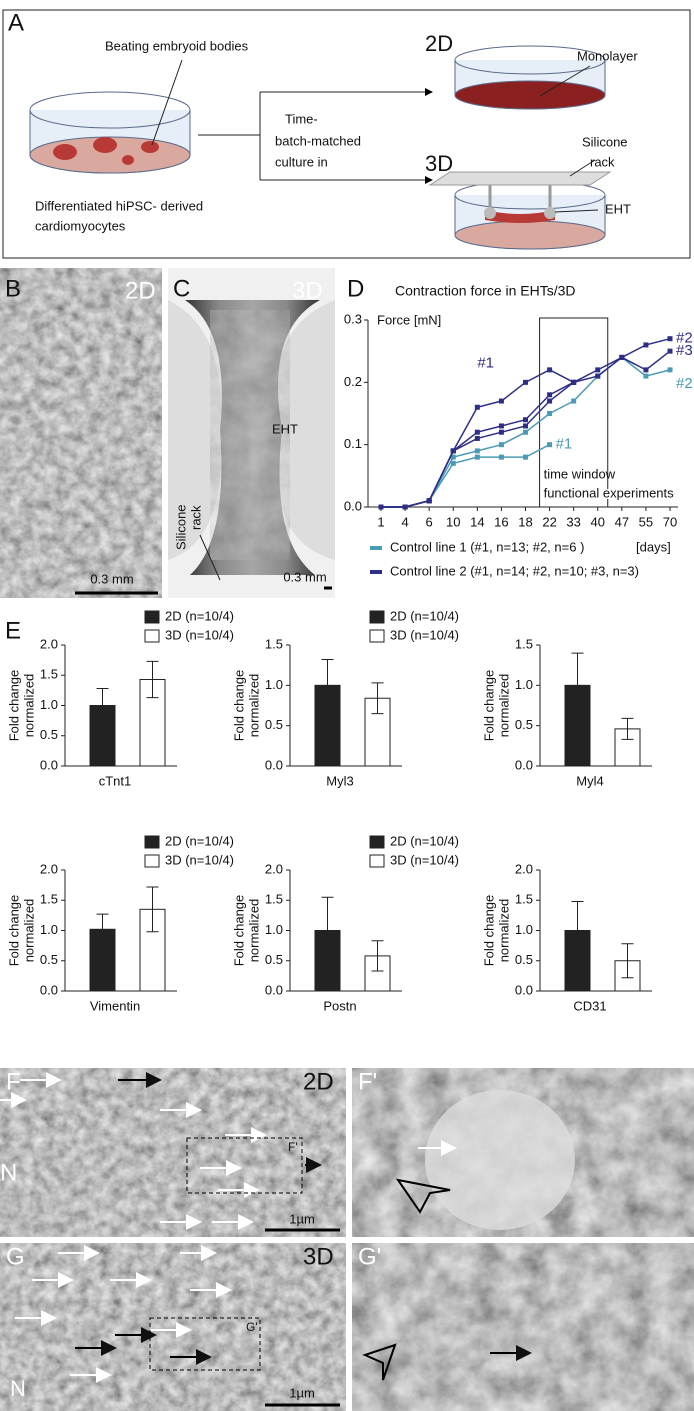 The image size is (694, 1411). Describe the element at coordinates (453, 521) in the screenshot. I see `x-tick-label: 10` at that location.